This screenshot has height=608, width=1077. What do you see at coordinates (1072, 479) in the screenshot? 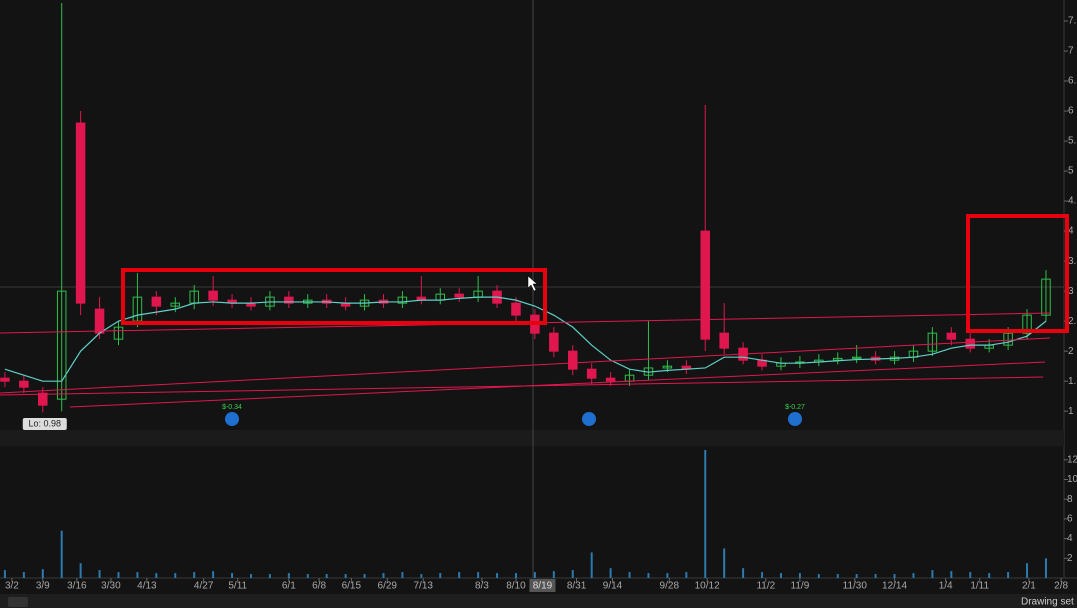
I see `volume-tick-label: 10` at bounding box center [1072, 479].